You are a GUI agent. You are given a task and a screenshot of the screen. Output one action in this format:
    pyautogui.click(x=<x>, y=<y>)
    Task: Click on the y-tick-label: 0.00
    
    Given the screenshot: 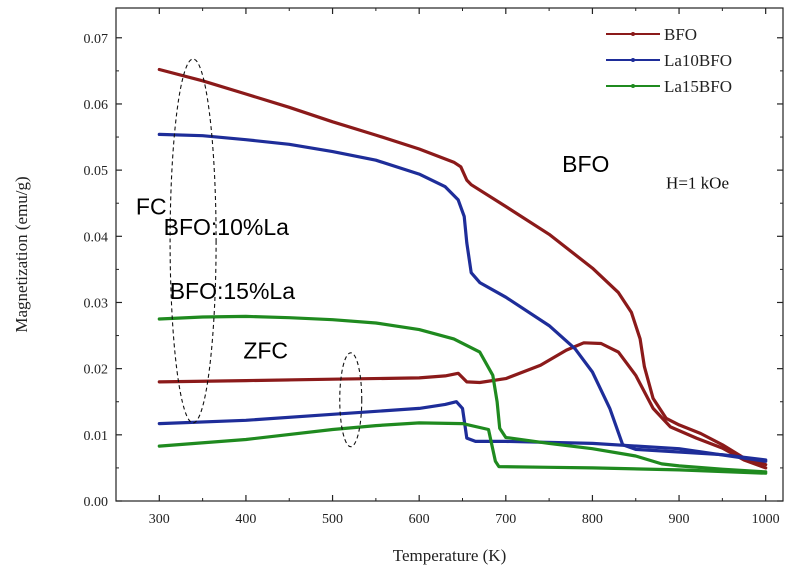 What is the action you would take?
    pyautogui.click(x=96, y=502)
    